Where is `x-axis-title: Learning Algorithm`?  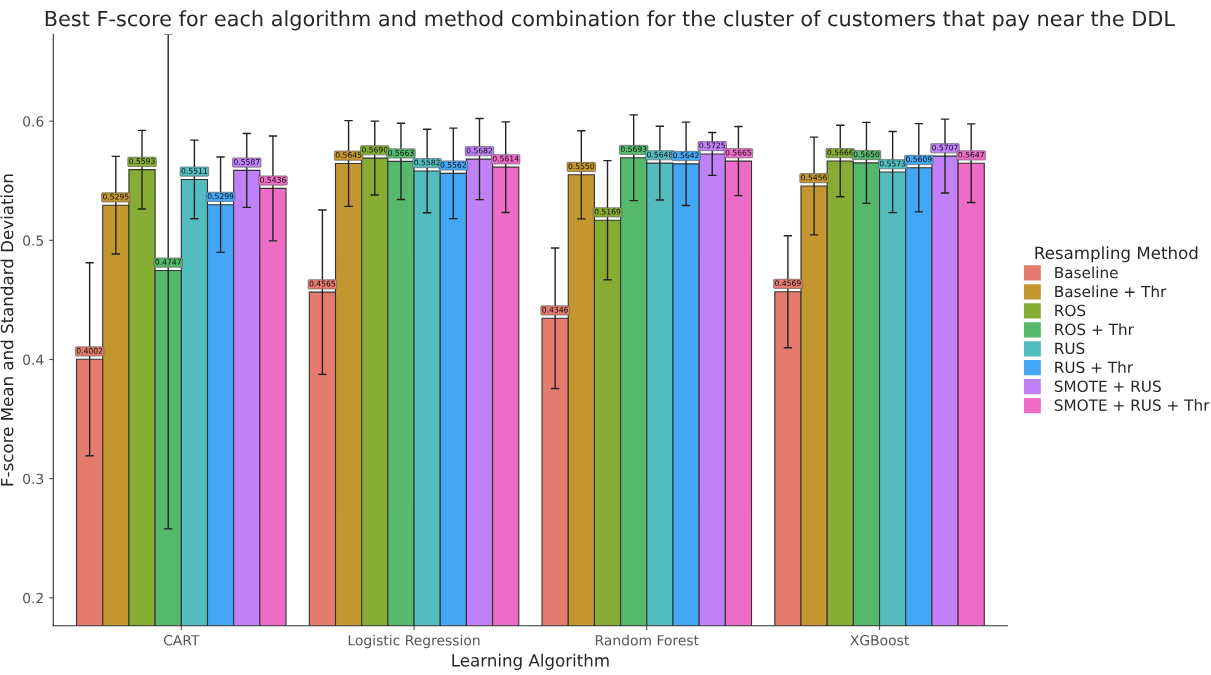
x-axis-title: Learning Algorithm is located at coordinates (530, 661).